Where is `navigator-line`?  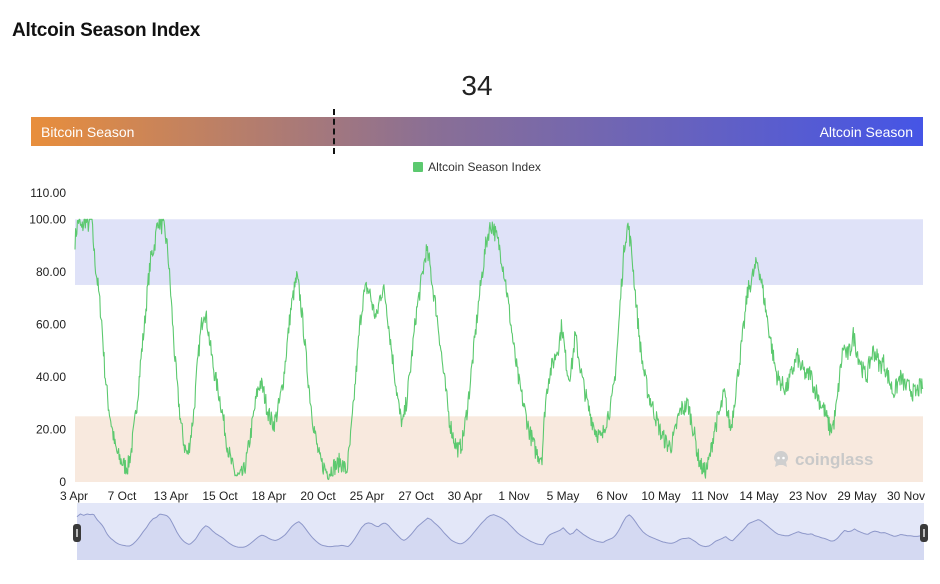 navigator-line is located at coordinates (500, 530).